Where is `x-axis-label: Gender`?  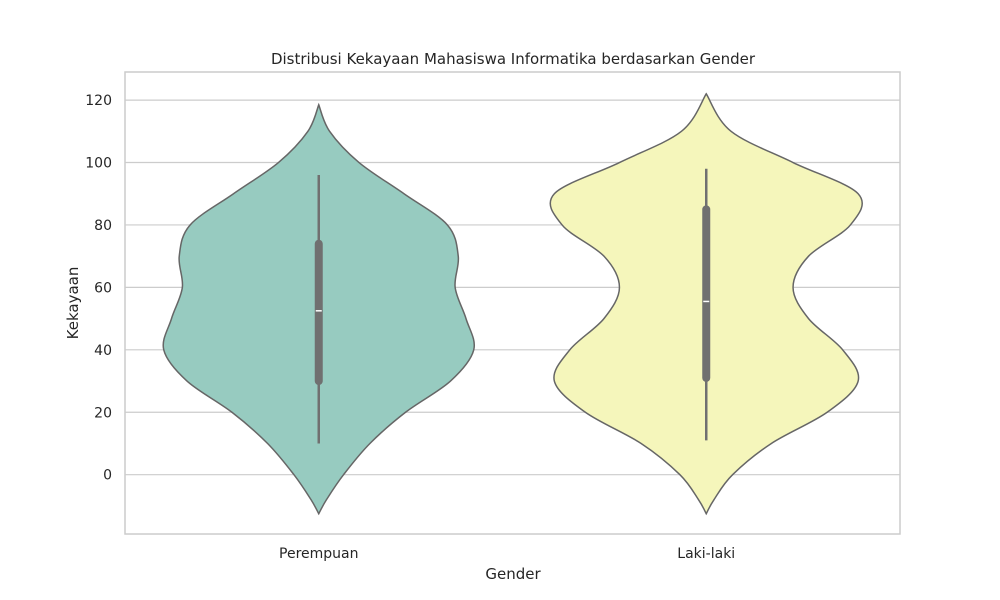 x-axis-label: Gender is located at coordinates (513, 574).